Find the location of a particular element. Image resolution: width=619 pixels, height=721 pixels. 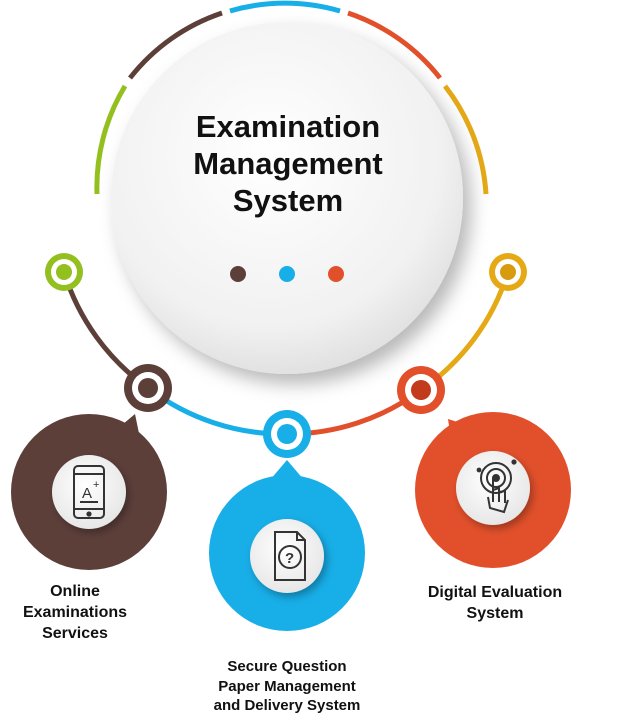

center-dot-red is located at coordinates (336, 274).